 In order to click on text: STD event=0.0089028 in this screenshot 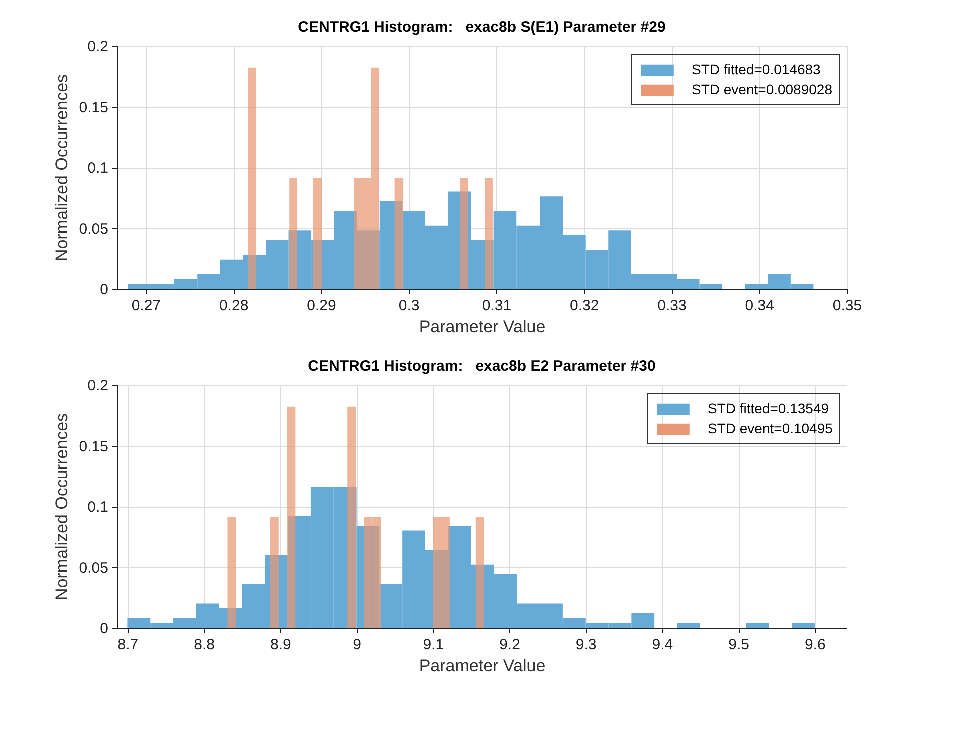, I will do `click(762, 90)`.